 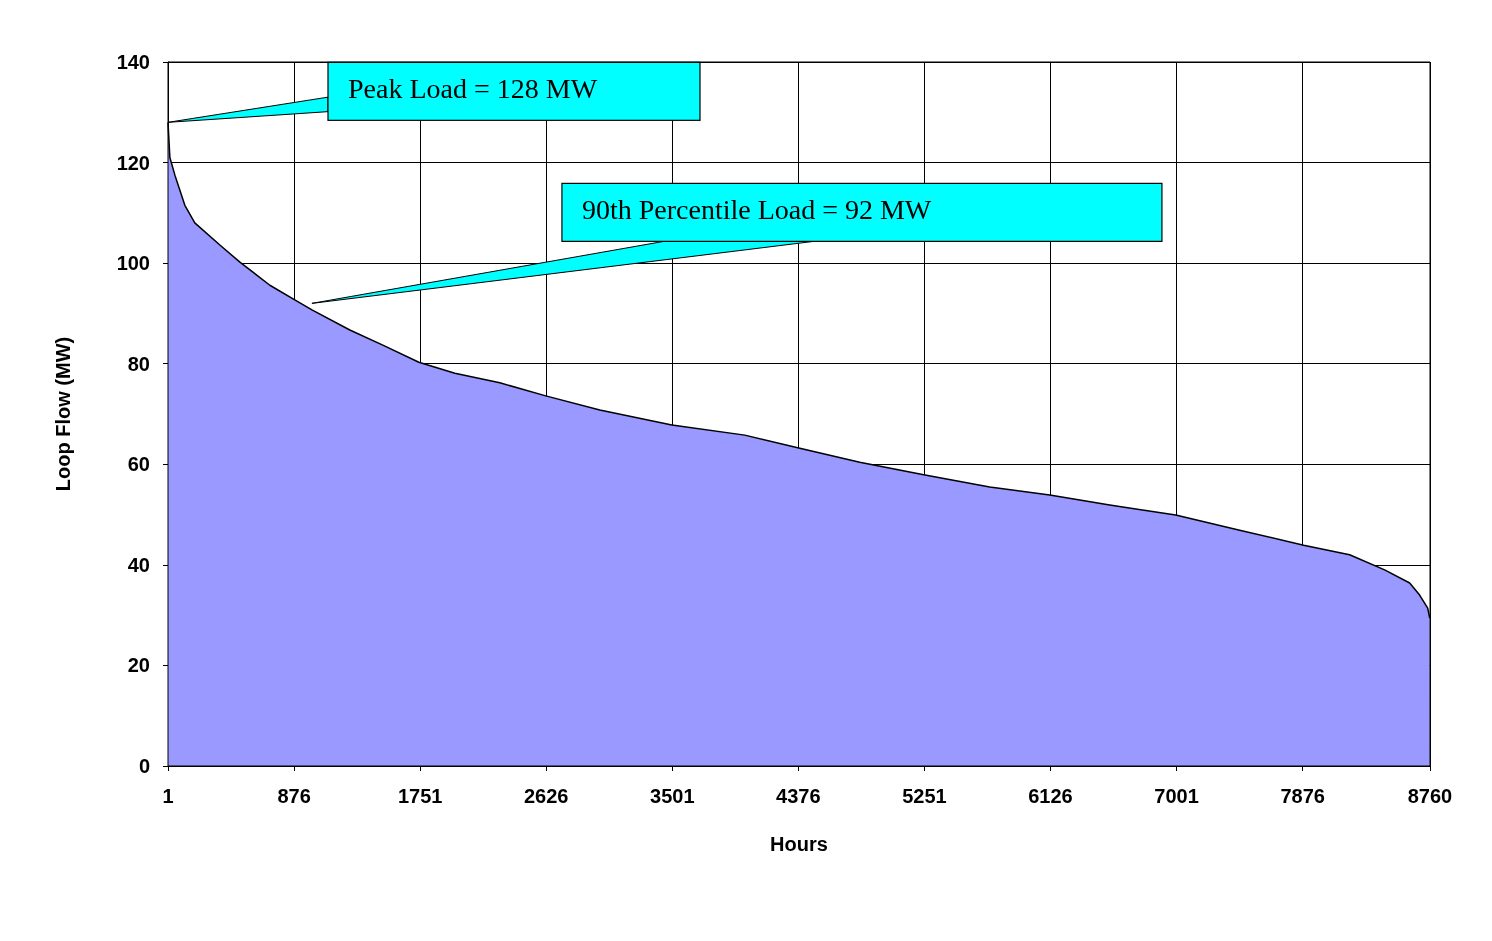 What do you see at coordinates (420, 796) in the screenshot?
I see `x-tick-label: 1751` at bounding box center [420, 796].